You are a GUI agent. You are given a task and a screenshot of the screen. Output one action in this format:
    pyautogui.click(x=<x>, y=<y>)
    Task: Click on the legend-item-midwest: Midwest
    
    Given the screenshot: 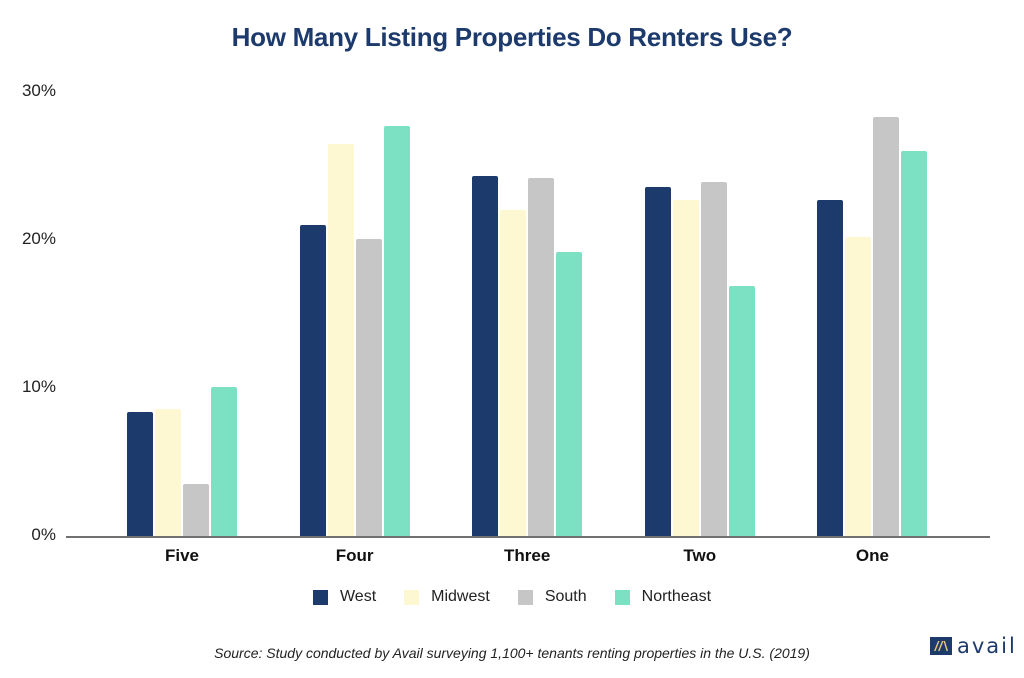 What is the action you would take?
    pyautogui.click(x=447, y=597)
    